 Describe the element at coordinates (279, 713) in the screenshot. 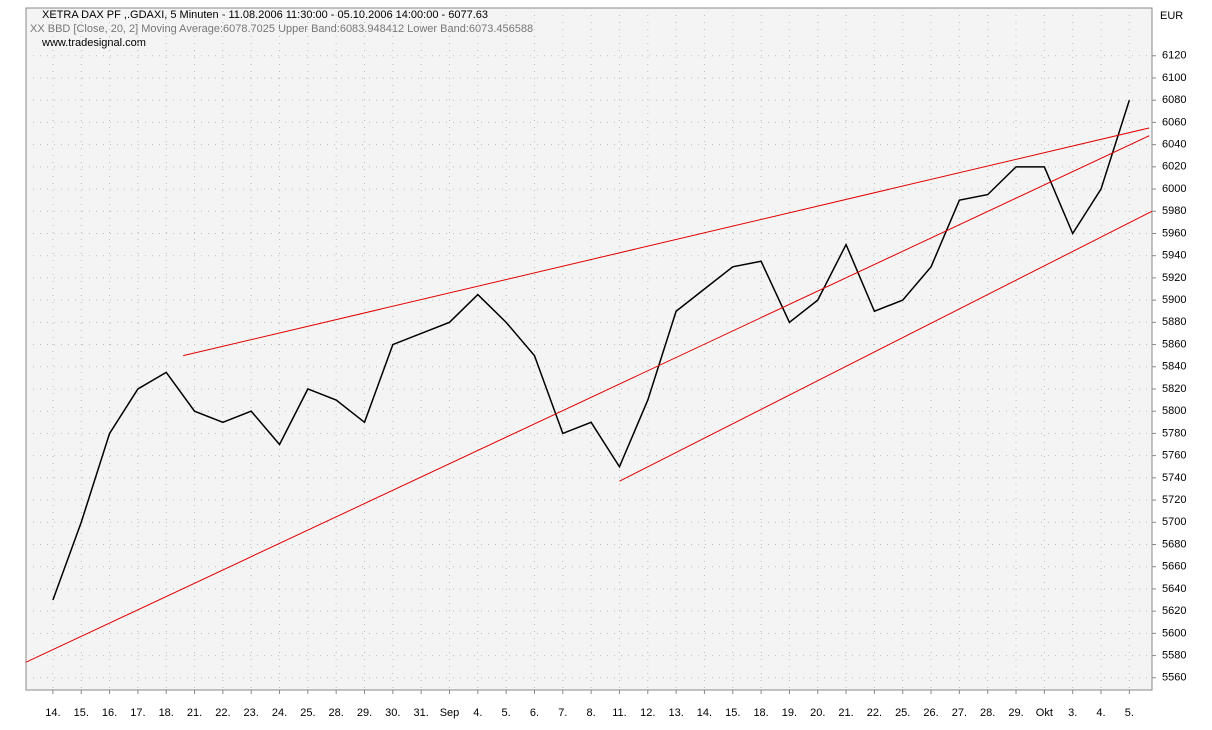

I see `x-tick-label: 24.` at that location.